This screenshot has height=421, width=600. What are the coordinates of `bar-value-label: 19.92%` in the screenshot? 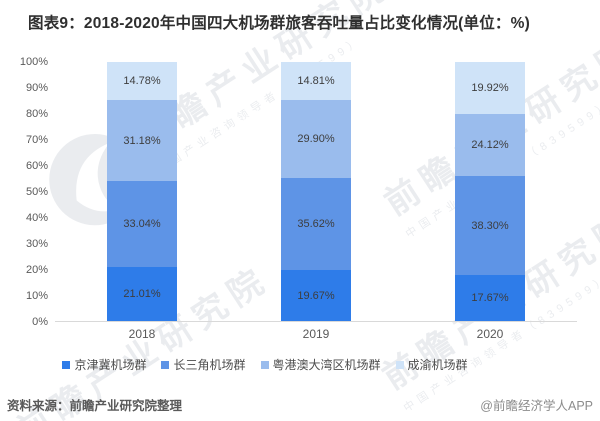 It's located at (490, 87).